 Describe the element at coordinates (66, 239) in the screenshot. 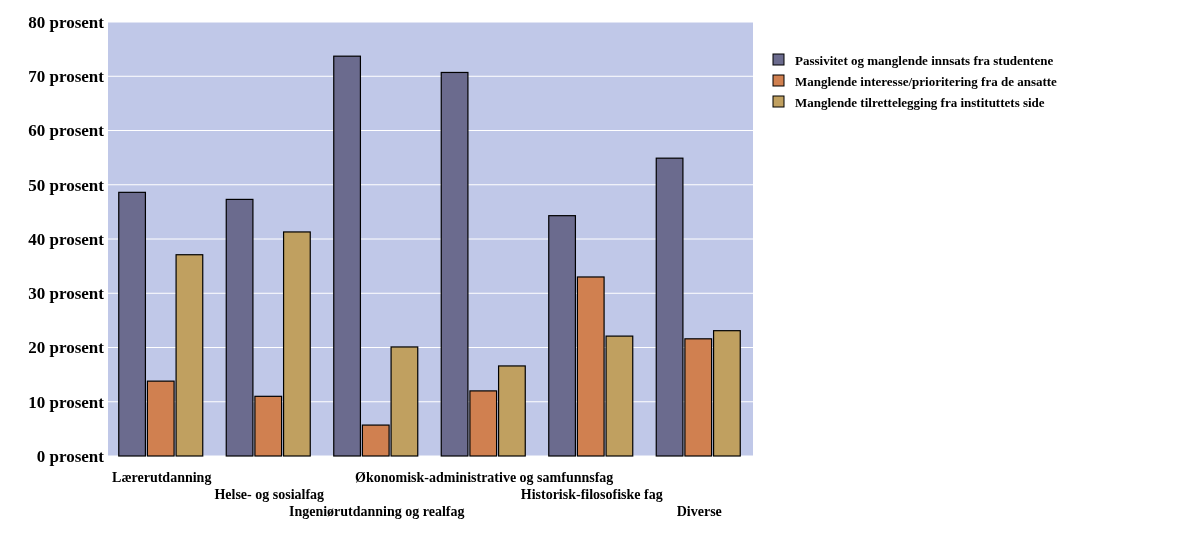

I see `y-tick-label: 40 prosent` at that location.